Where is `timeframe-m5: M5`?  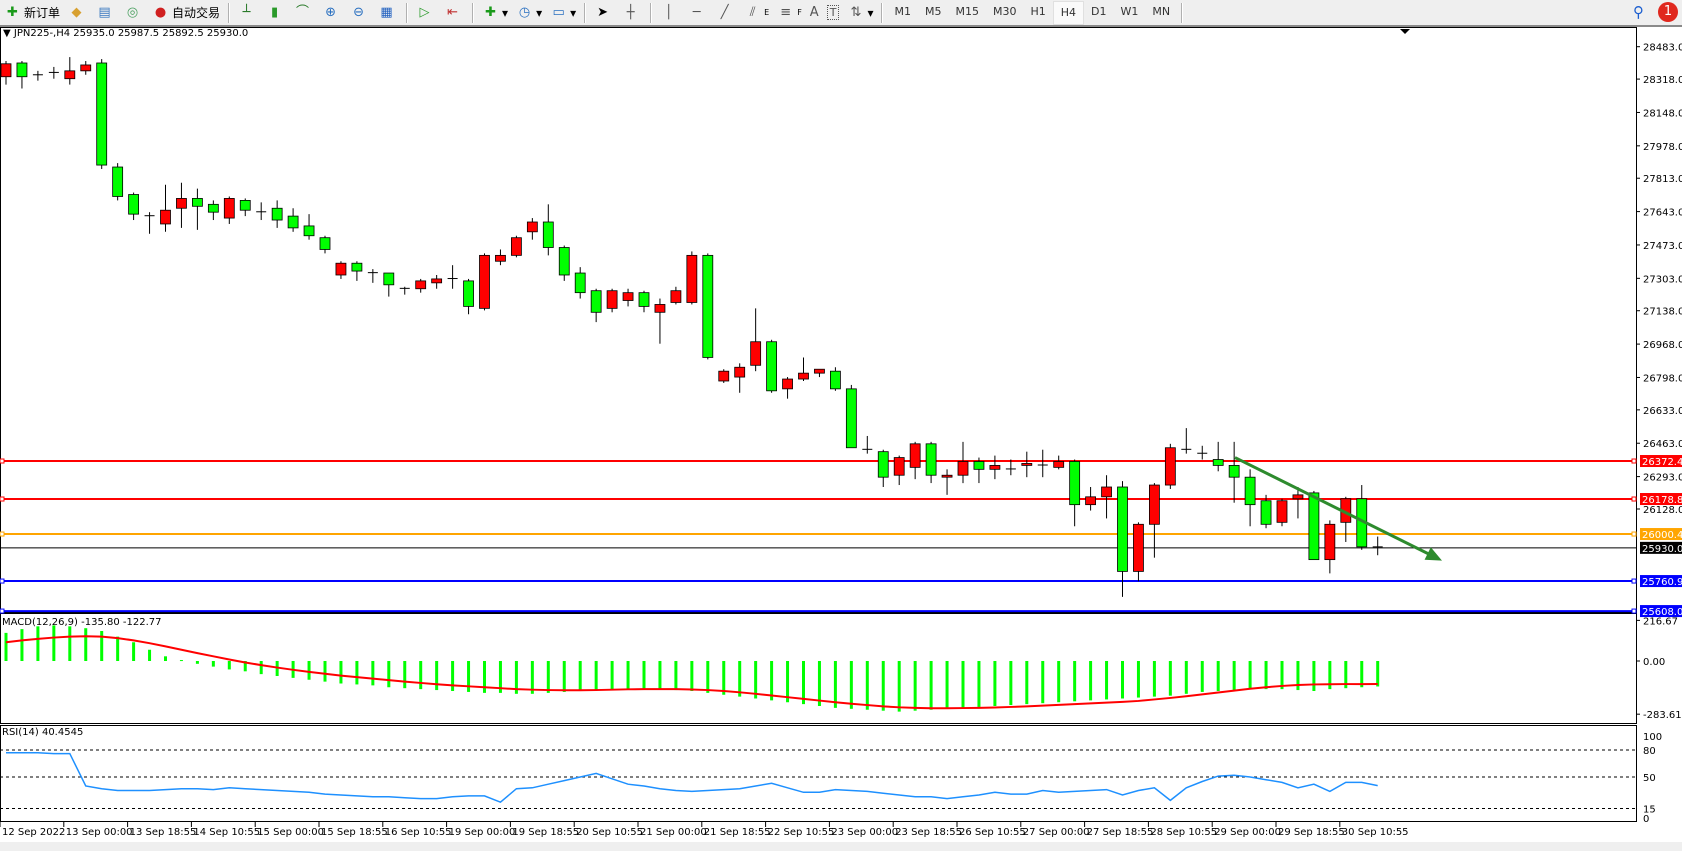 timeframe-m5: M5 is located at coordinates (933, 11).